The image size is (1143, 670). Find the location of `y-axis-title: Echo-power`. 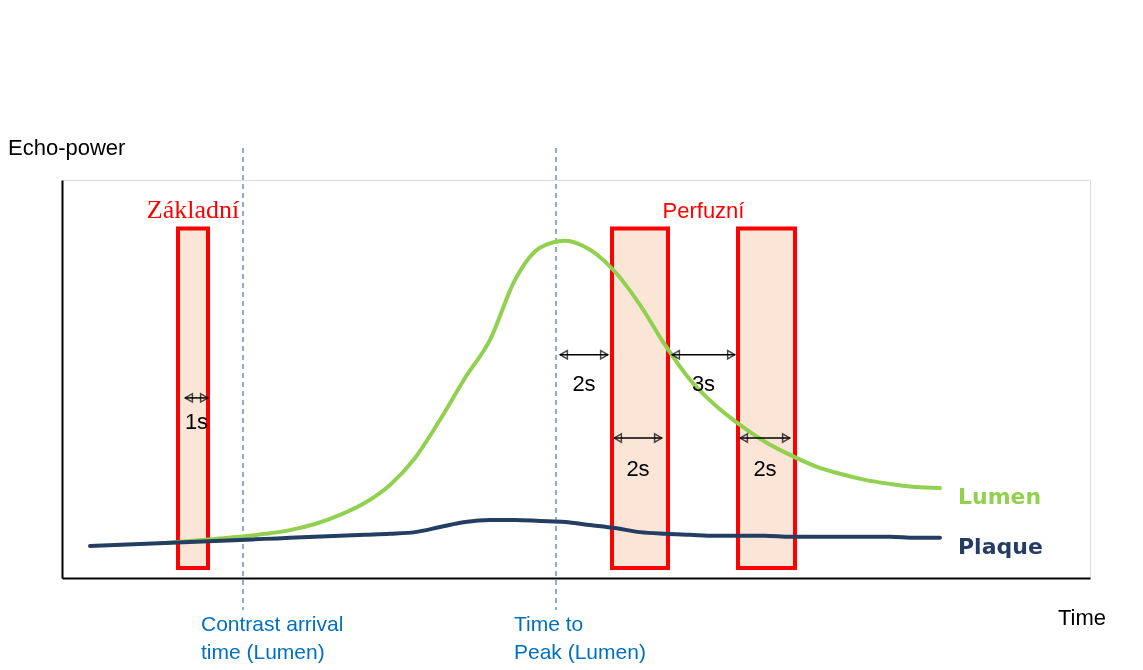

y-axis-title: Echo-power is located at coordinates (67, 147).